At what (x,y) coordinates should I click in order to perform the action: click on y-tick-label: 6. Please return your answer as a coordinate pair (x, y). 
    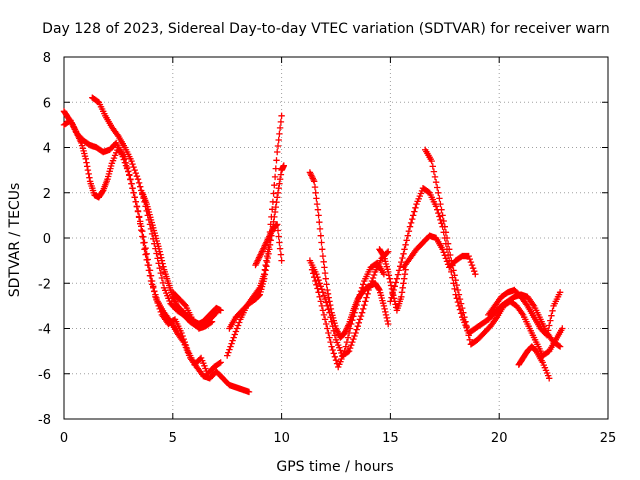
    Looking at the image, I should click on (47, 103).